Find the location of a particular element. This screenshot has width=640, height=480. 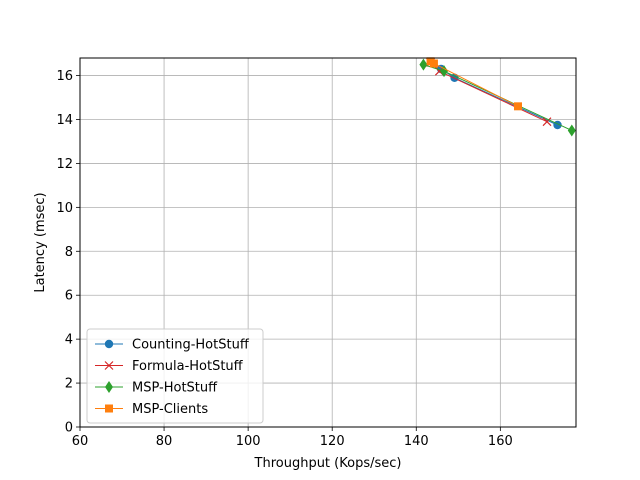

x-tick-label: 160 is located at coordinates (500, 441).